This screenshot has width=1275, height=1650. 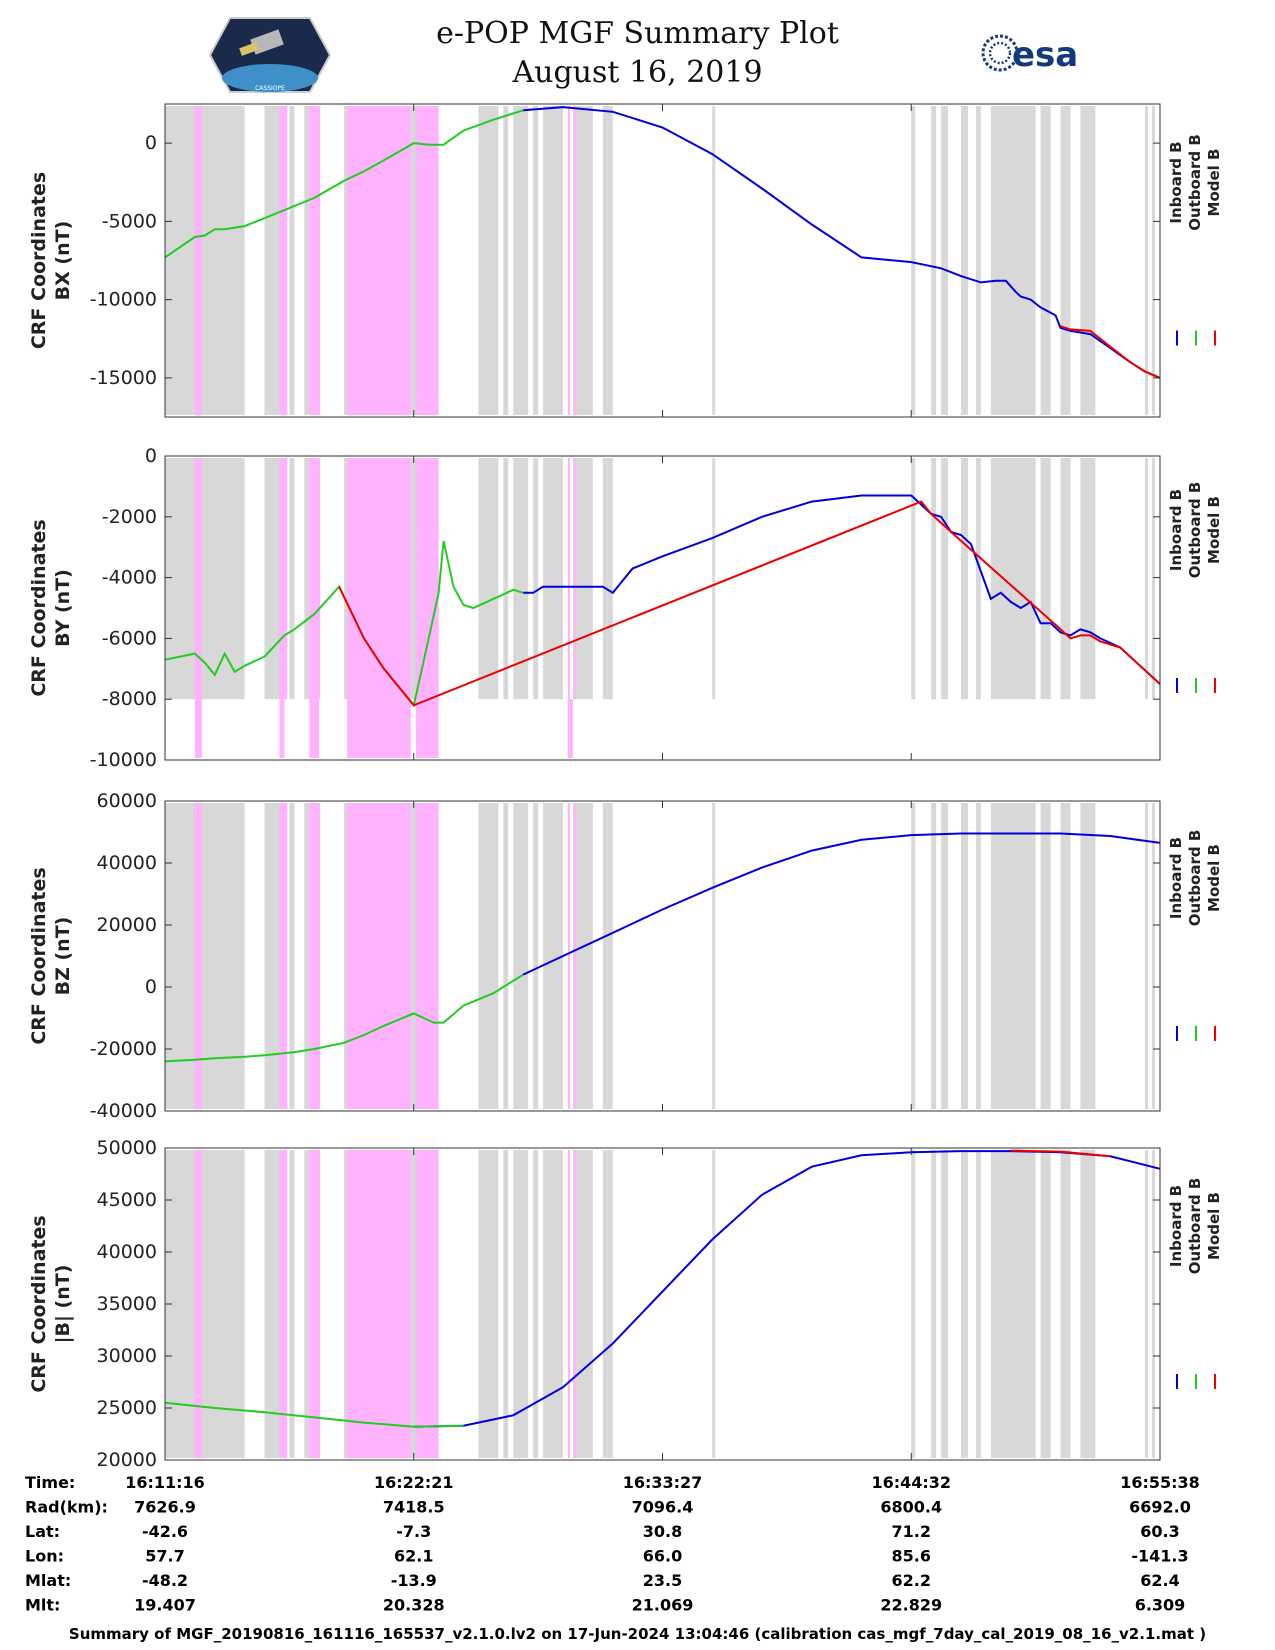 What do you see at coordinates (127, 1460) in the screenshot?
I see `y-tick-label: 20000` at bounding box center [127, 1460].